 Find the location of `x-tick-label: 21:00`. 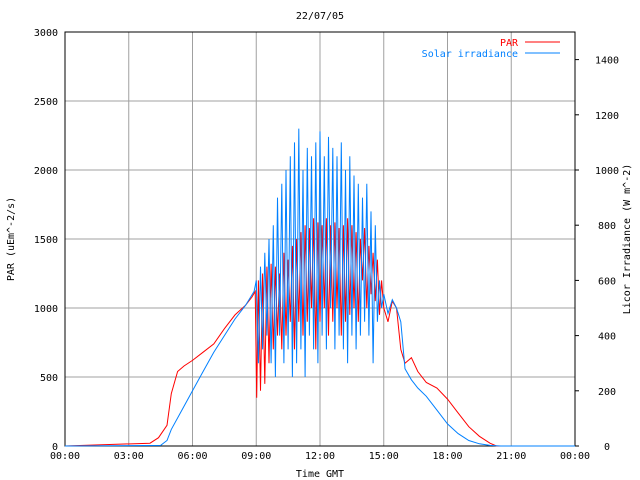

x-tick-label: 21:00 is located at coordinates (511, 456).